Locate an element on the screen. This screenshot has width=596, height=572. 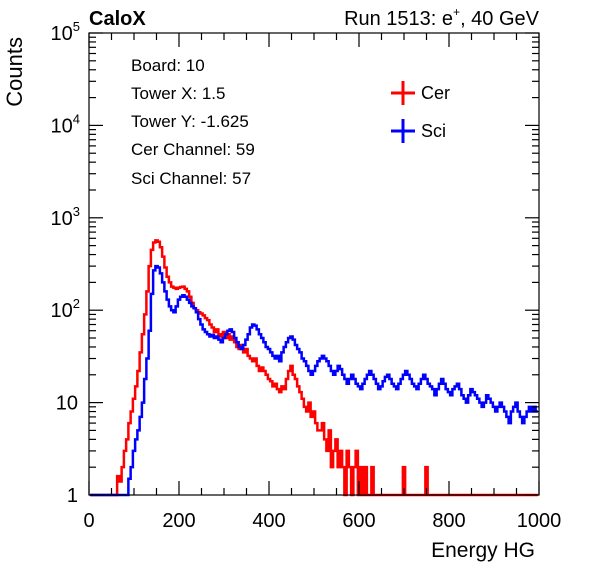
legend: Cer Sci is located at coordinates (420, 112).